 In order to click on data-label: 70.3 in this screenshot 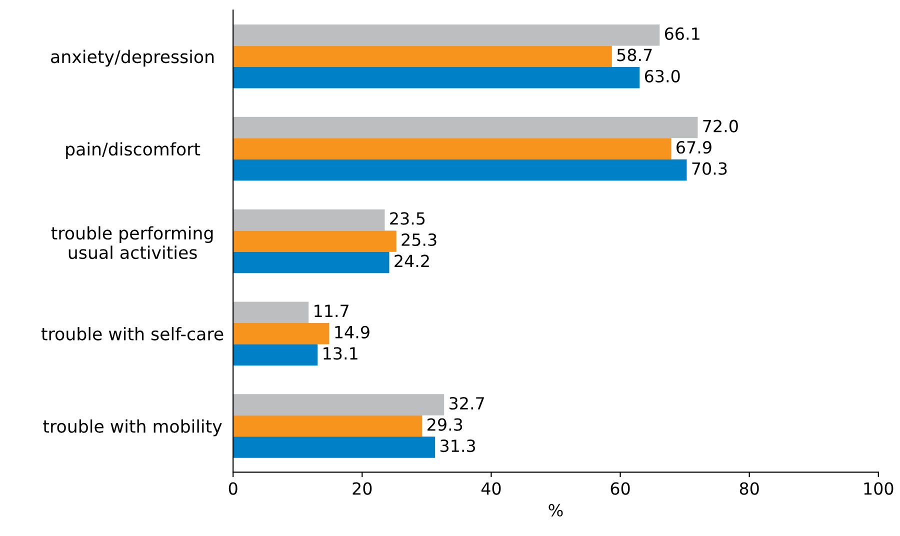, I will do `click(709, 168)`.